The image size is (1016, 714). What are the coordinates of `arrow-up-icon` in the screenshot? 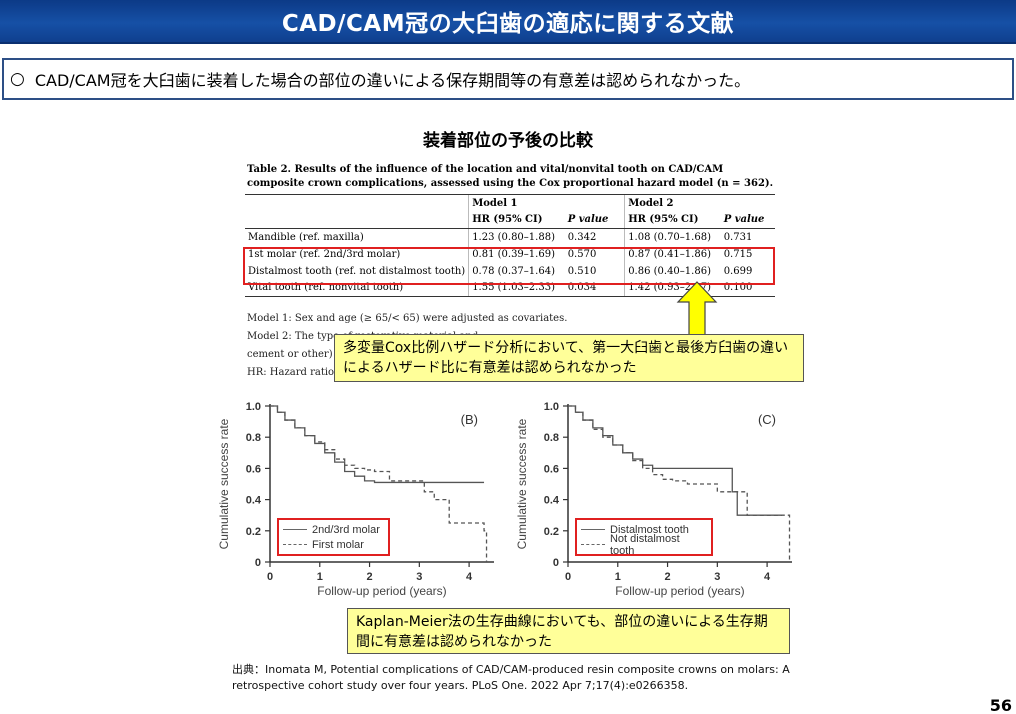 It's located at (697, 309).